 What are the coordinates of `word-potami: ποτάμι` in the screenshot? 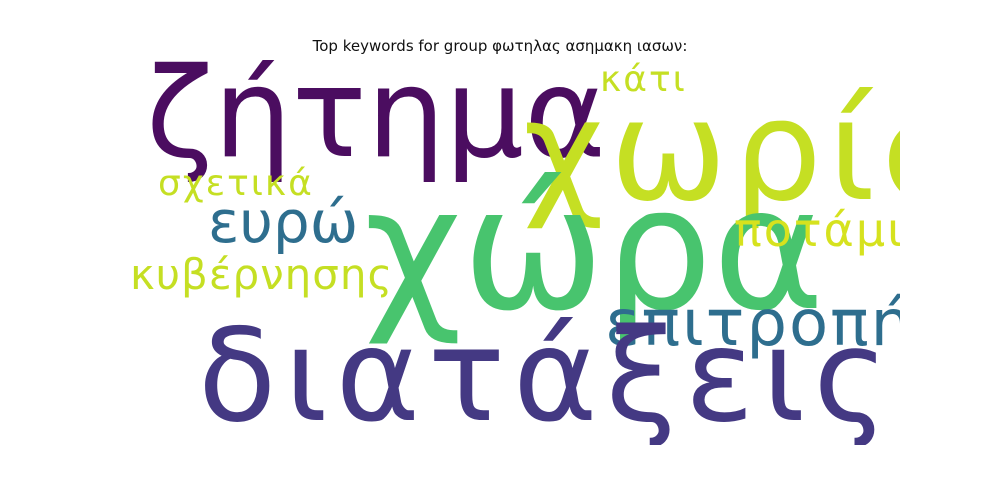 It's located at (817, 230).